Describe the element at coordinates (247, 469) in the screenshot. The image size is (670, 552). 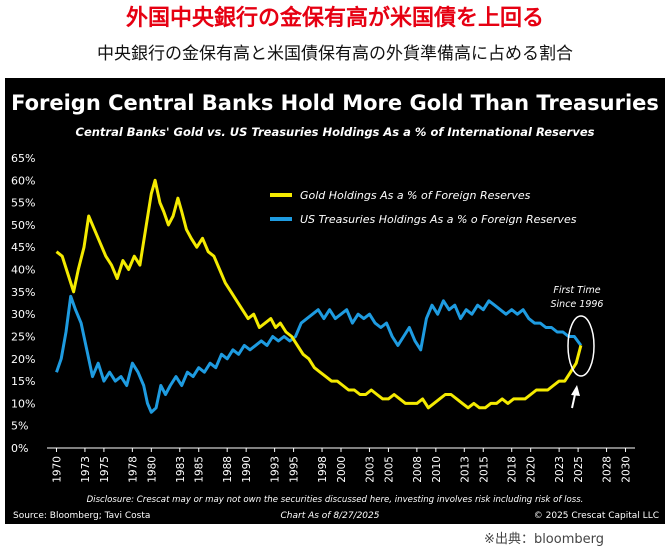
I see `x-tick-label: 1990` at that location.